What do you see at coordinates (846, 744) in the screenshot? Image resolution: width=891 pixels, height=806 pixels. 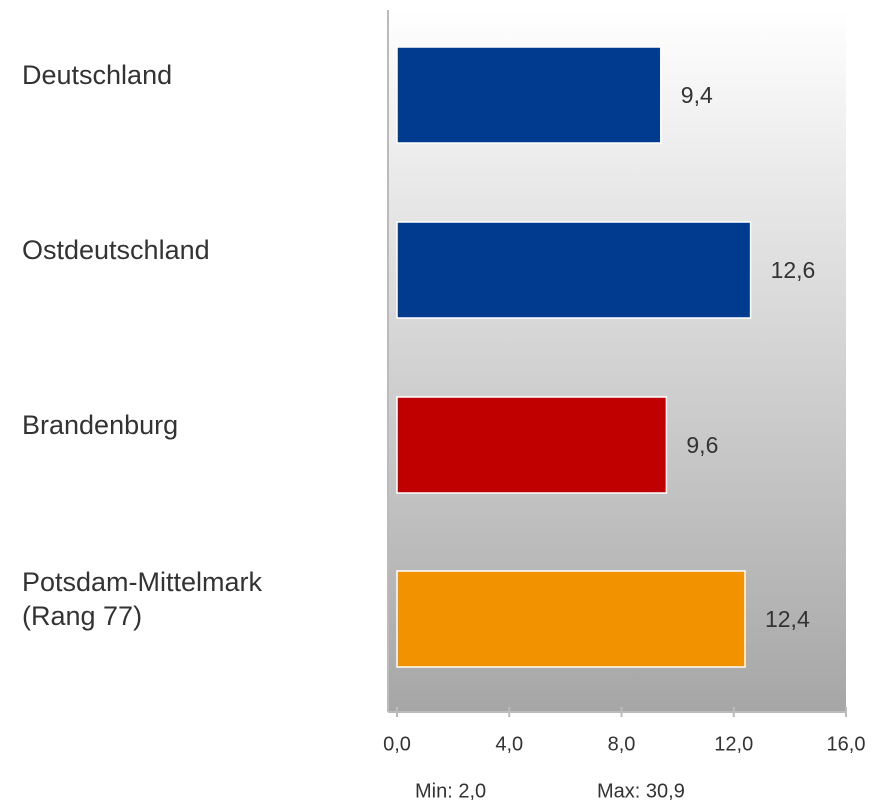 I see `x-tick-label: 16,0` at bounding box center [846, 744].